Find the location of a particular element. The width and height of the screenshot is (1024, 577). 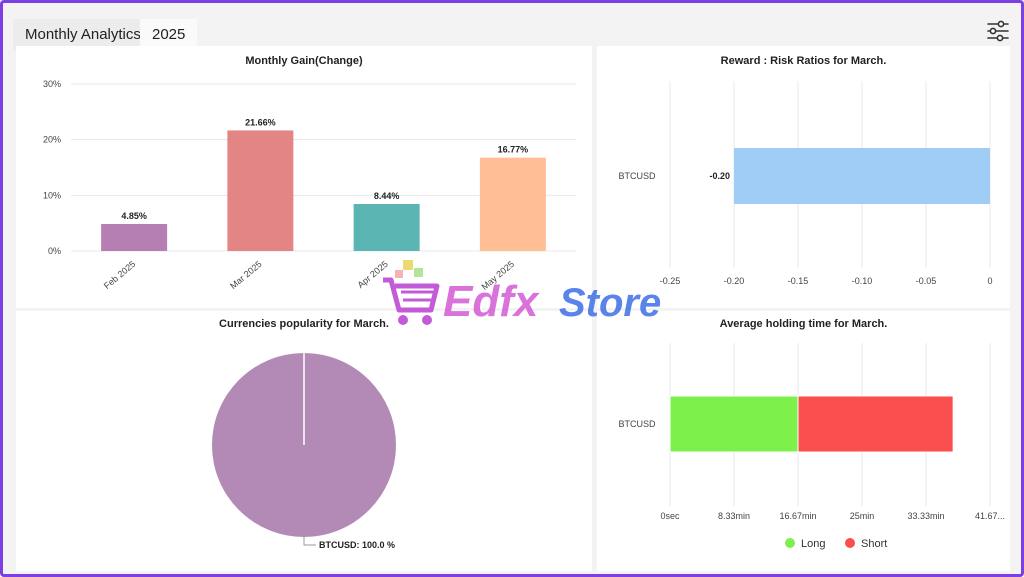

bar-value-label: 8.44% is located at coordinates (387, 196).